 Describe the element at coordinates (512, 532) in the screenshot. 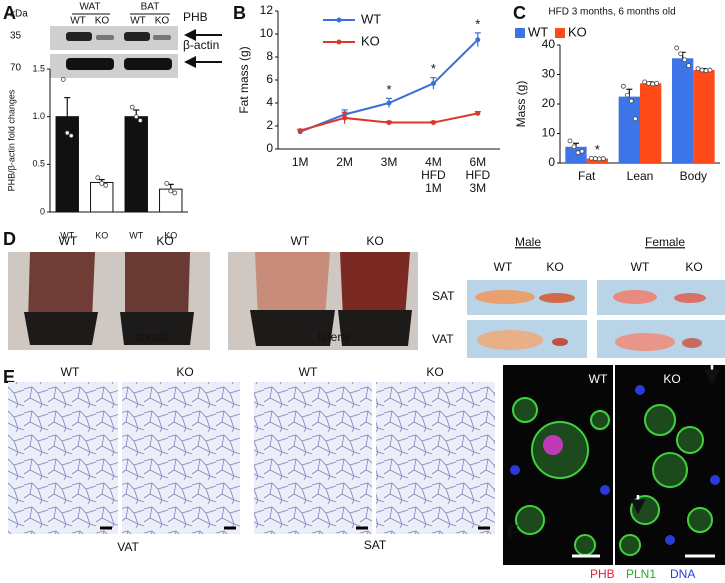

I see `panel-letter: F` at that location.